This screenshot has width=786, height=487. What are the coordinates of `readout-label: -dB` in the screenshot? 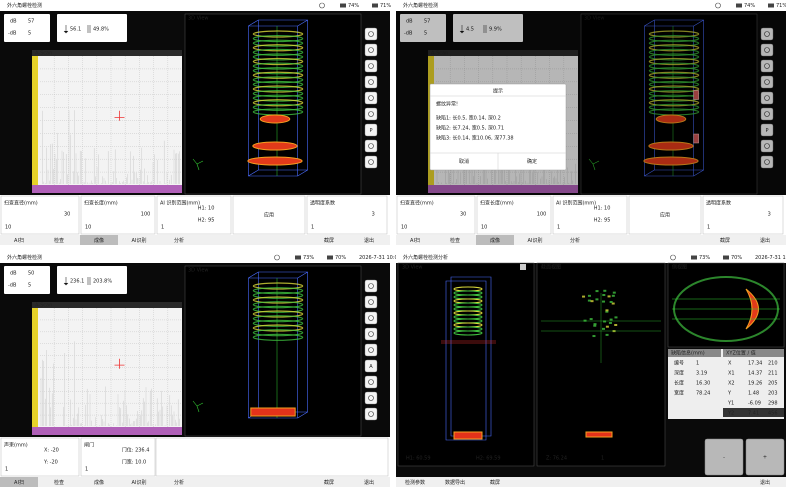 It's located at (12, 286).